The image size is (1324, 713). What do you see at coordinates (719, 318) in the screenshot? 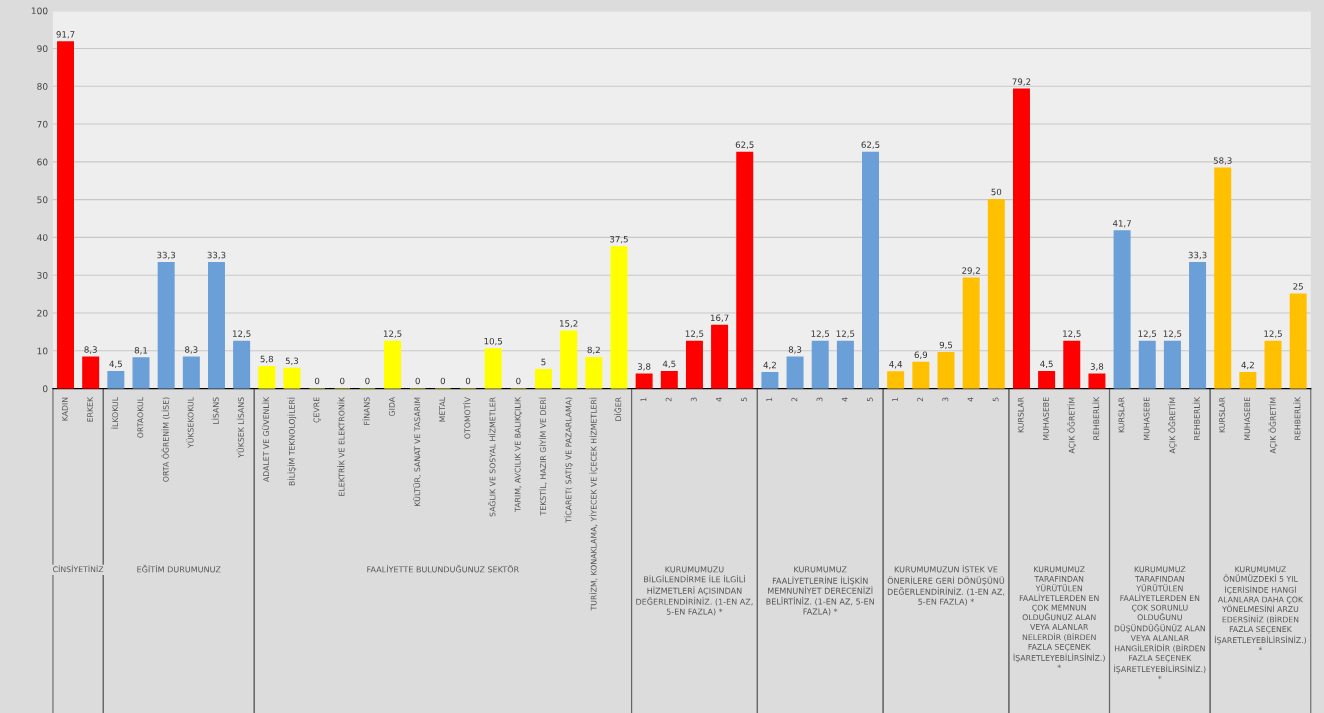
I see `data-label: 16,7` at bounding box center [719, 318].